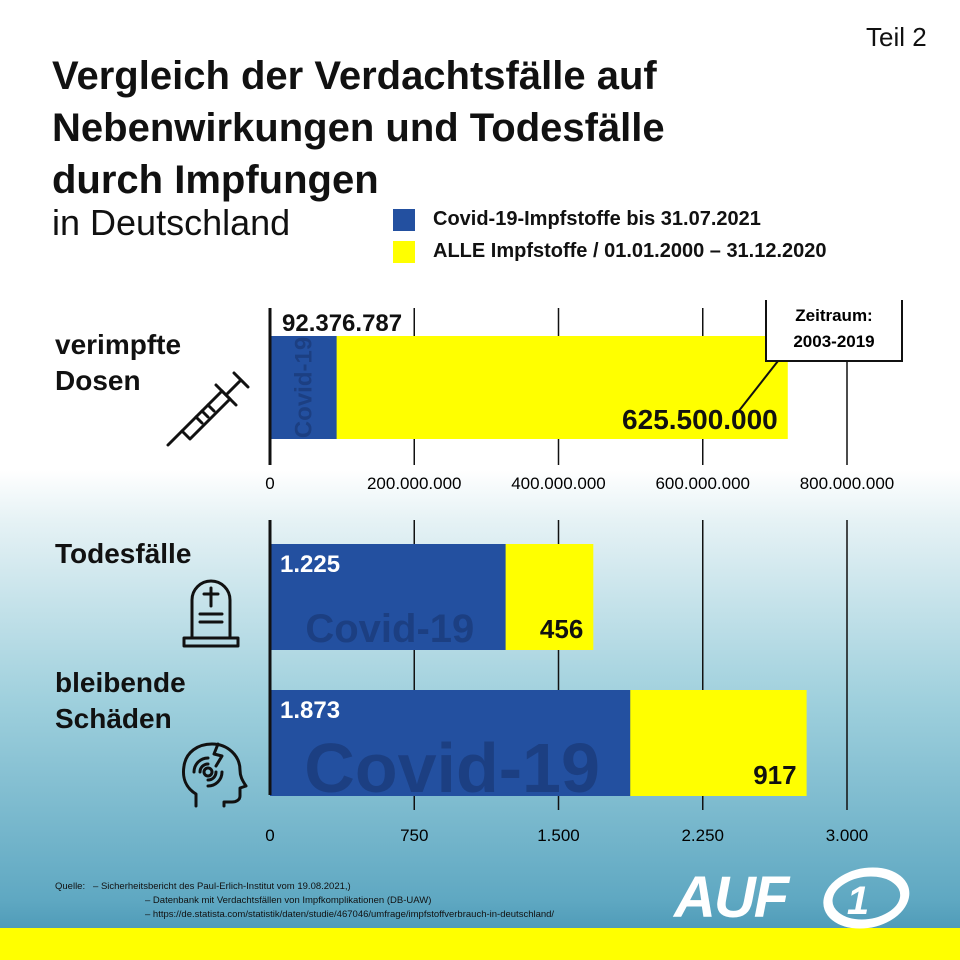 Image resolution: width=960 pixels, height=960 pixels. I want to click on category-label-doses: verimpfte Dosen, so click(118, 363).